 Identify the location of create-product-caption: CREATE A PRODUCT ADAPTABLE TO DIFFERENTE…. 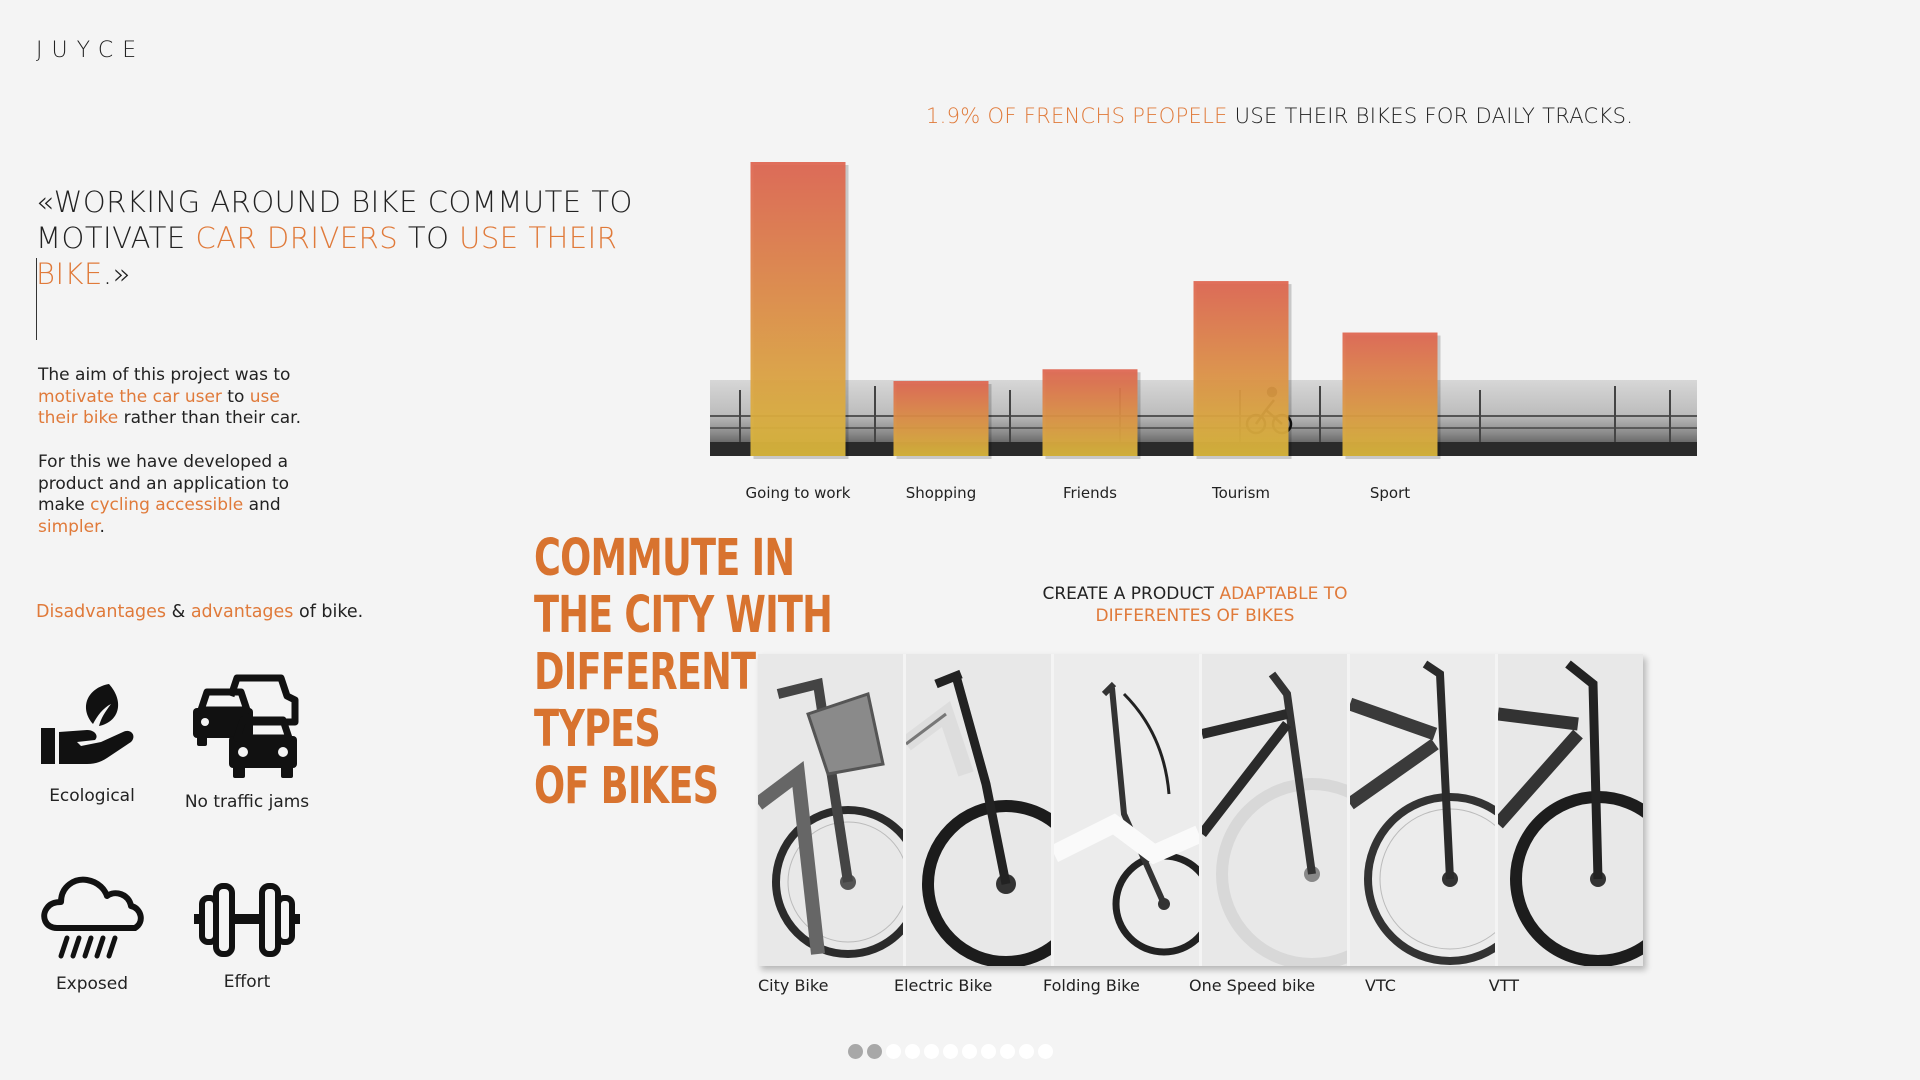
(1195, 605).